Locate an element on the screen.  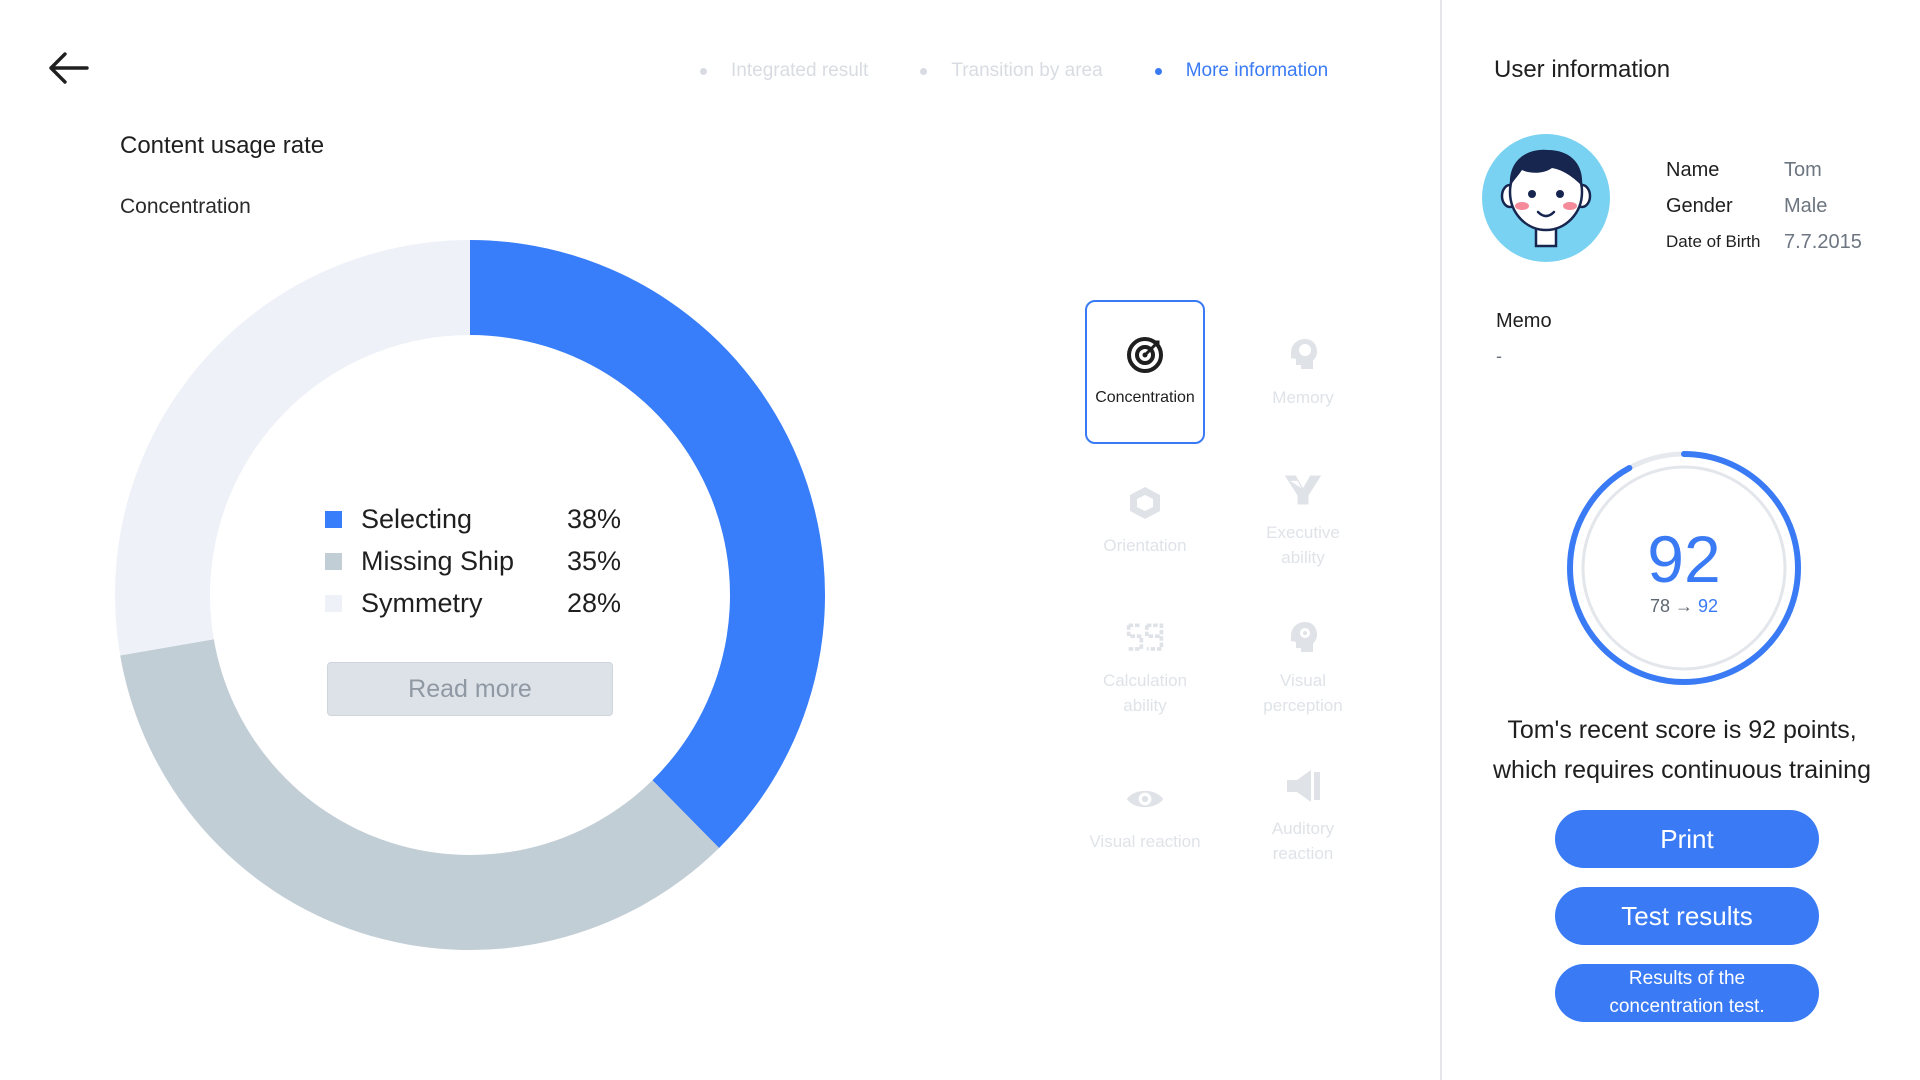
tab-label: Integrated result is located at coordinates (800, 70).